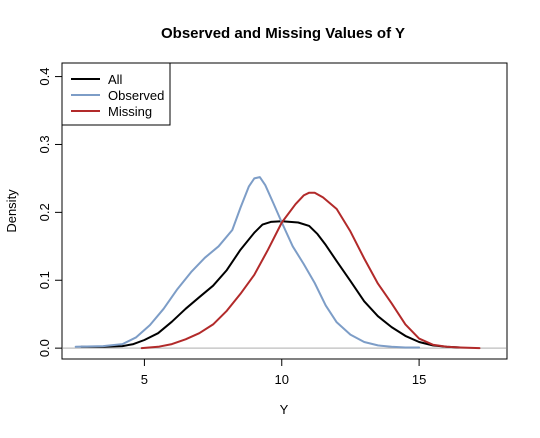 This screenshot has width=540, height=438. I want to click on x-axis-label: Y, so click(284, 409).